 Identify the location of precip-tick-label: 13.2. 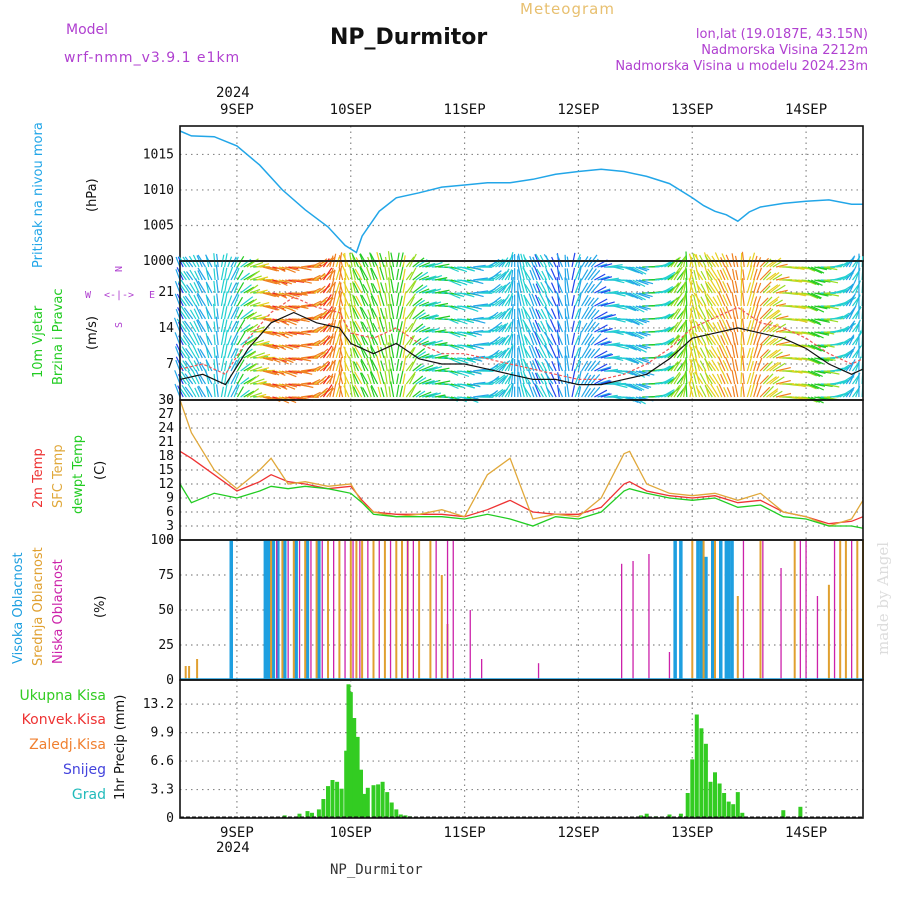
(158, 704).